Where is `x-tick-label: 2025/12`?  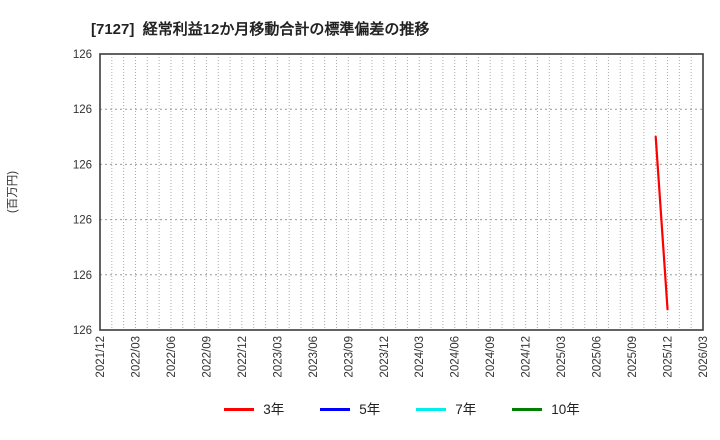 x-tick-label: 2025/12 is located at coordinates (669, 357).